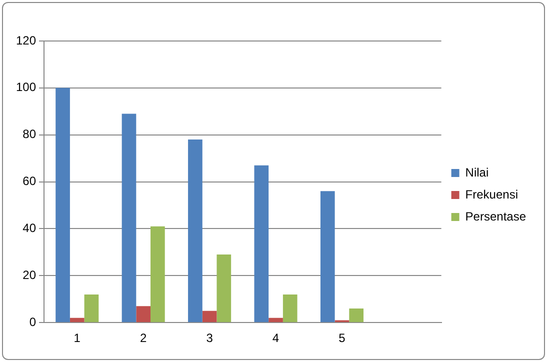 The width and height of the screenshot is (549, 364). What do you see at coordinates (29, 181) in the screenshot?
I see `y-tick-label: 60` at bounding box center [29, 181].